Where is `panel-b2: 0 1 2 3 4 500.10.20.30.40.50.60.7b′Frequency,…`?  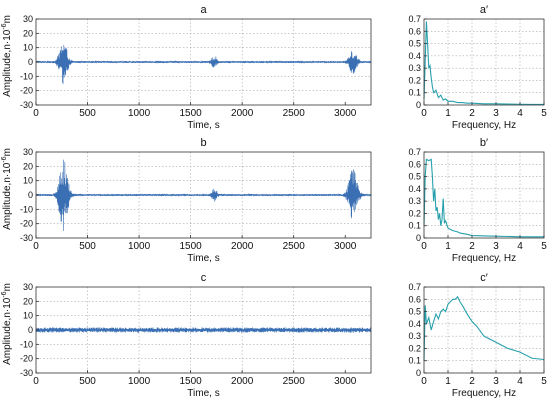
panel-b2: 0 1 2 3 4 500.10.20.30.40.50.60.7b′Frequency,… is located at coordinates (477, 200).